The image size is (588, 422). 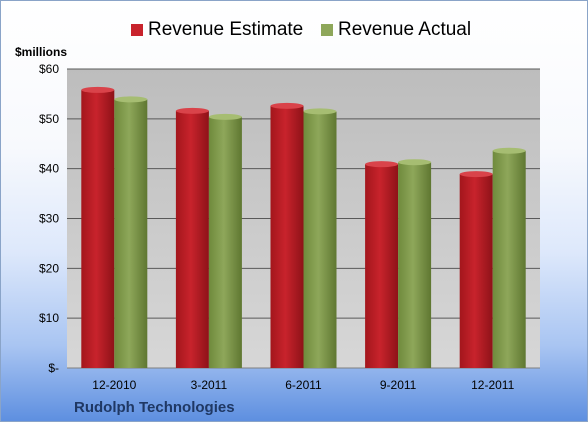 What do you see at coordinates (49, 169) in the screenshot?
I see `y-tick-label: $40` at bounding box center [49, 169].